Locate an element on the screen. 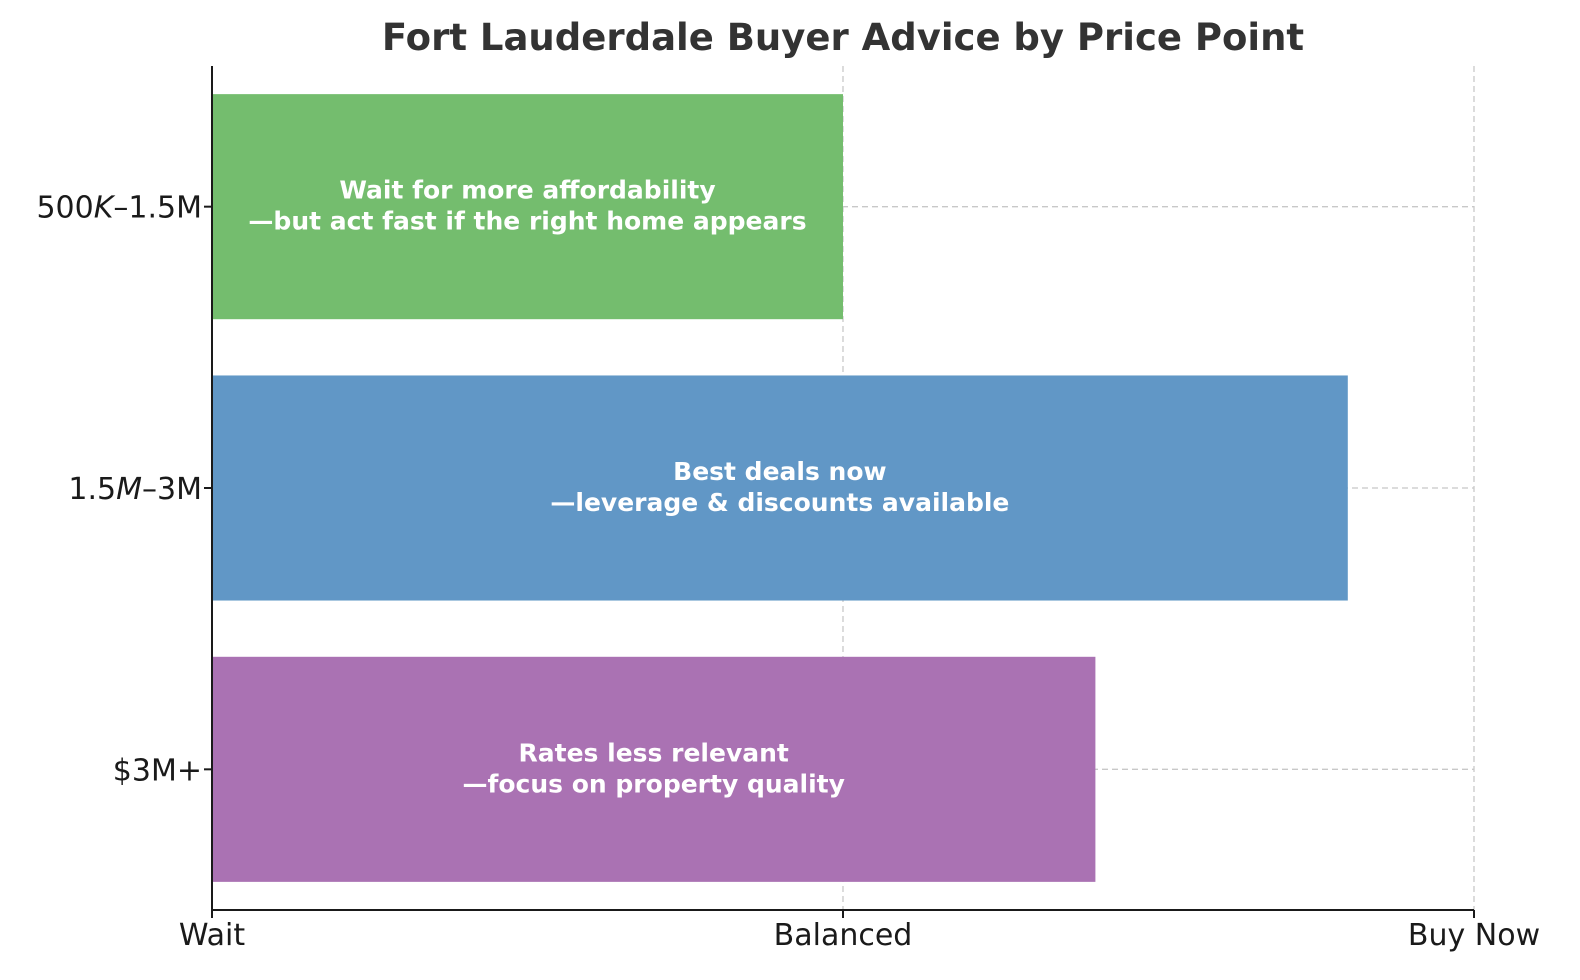 This screenshot has height=980, width=1580. y-tick-label: 1.5M–3M is located at coordinates (135, 489).